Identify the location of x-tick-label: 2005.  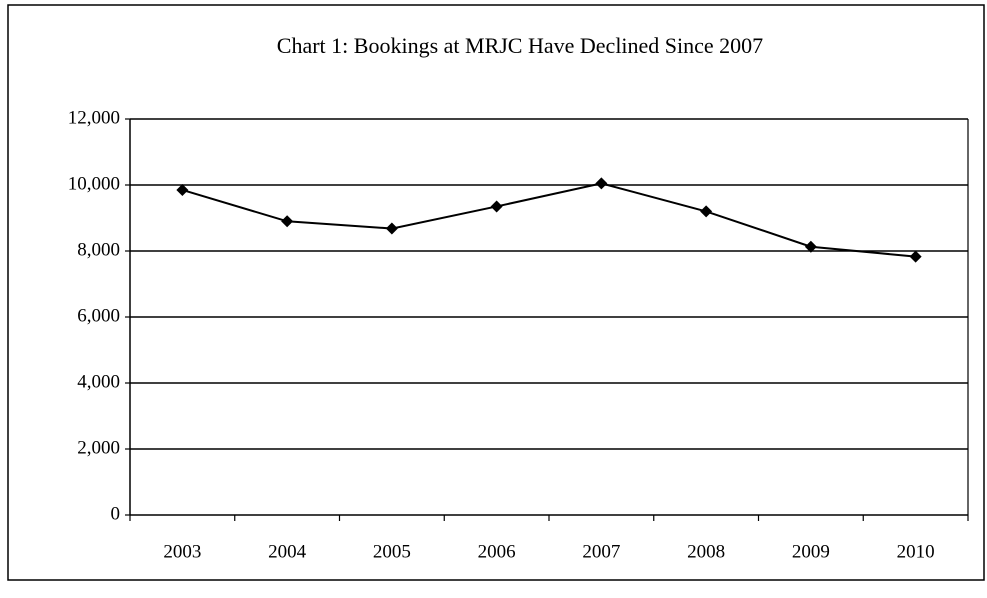
(392, 551).